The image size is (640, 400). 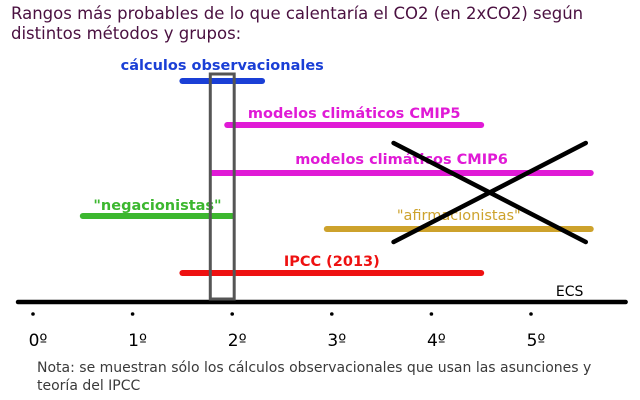 What do you see at coordinates (354, 114) in the screenshot?
I see `range-label: modelos climáticos CMIP5` at bounding box center [354, 114].